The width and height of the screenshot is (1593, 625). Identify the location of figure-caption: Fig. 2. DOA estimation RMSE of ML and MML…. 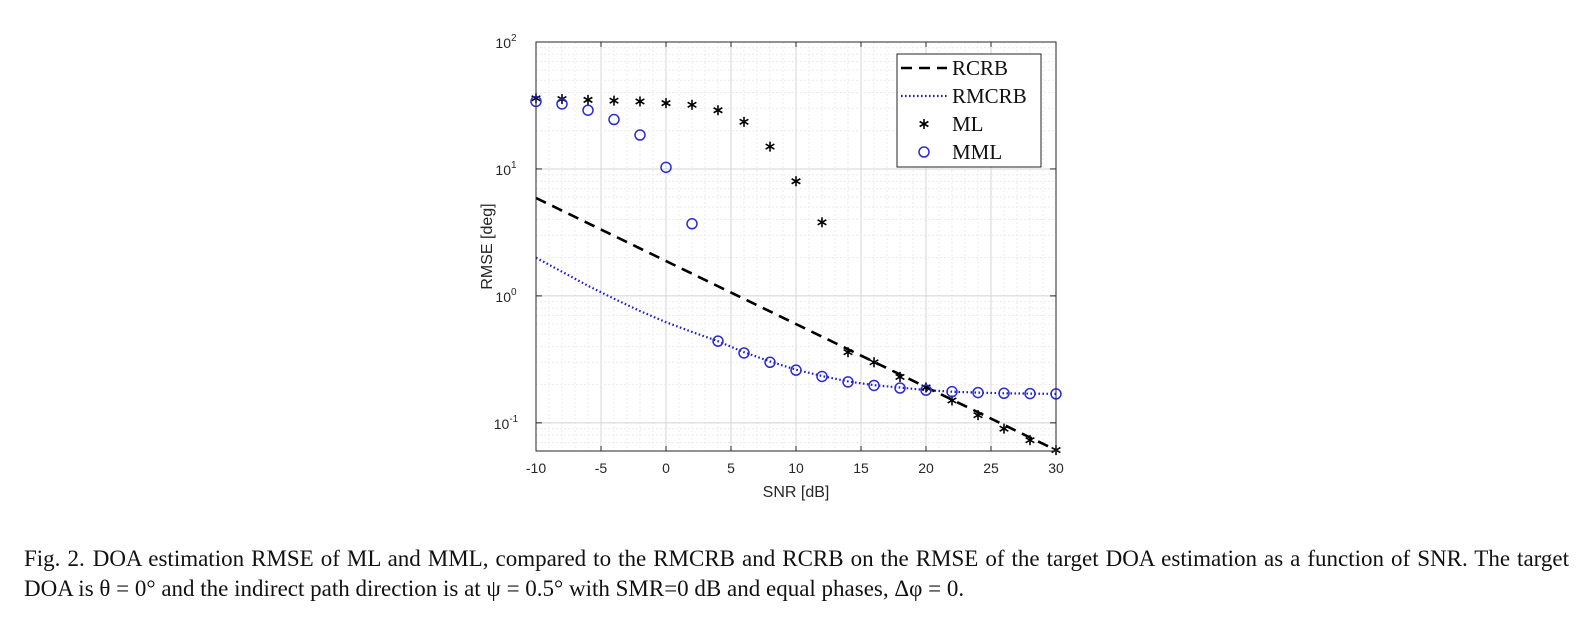
(796, 574).